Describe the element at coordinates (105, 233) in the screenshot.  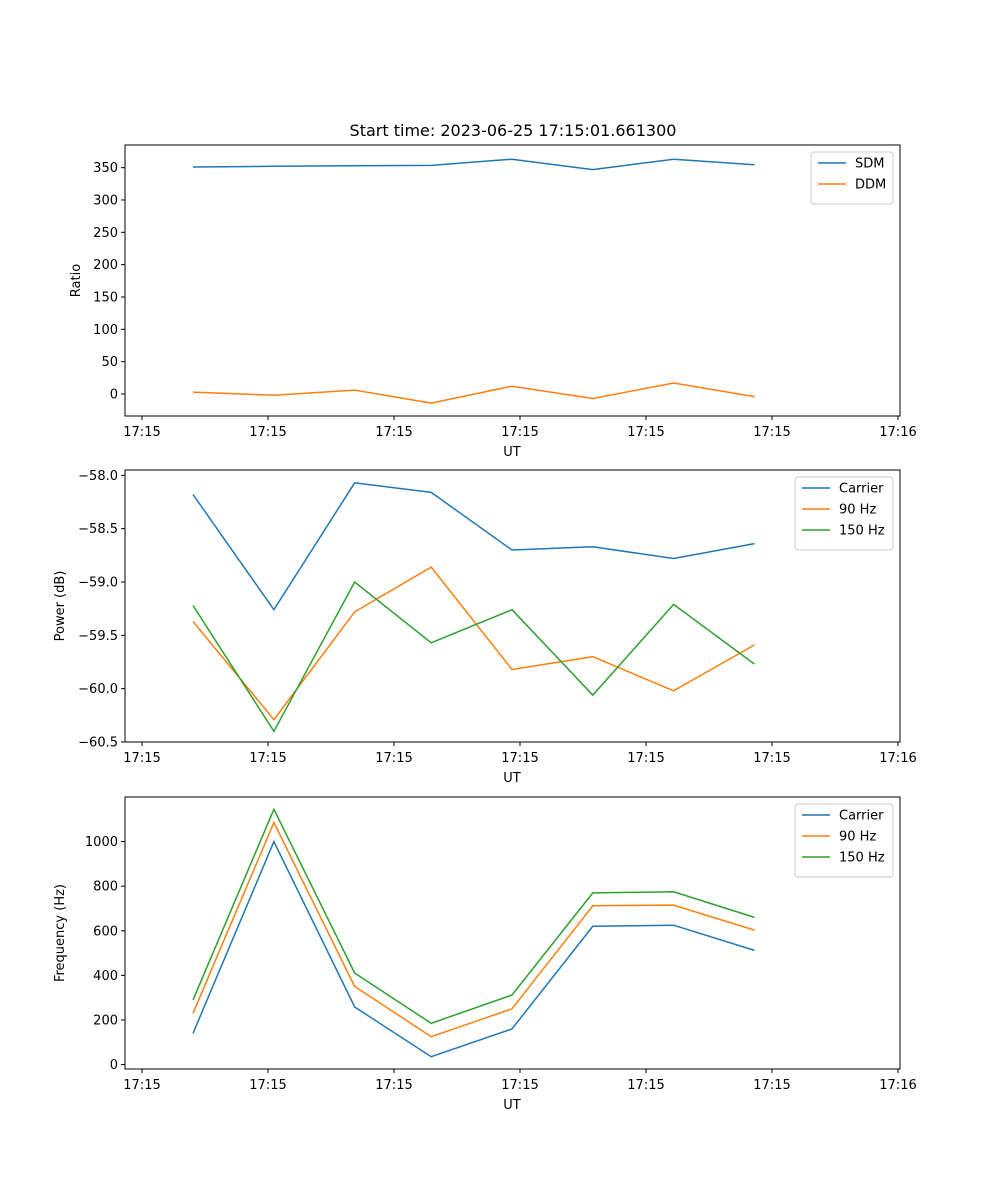
I see `y-tick-label: 250` at that location.